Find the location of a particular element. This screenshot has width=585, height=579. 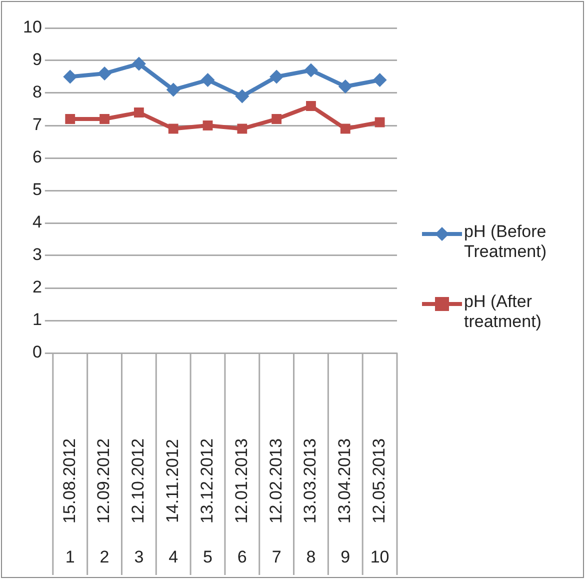

y-tick-label: 6 is located at coordinates (37, 157).